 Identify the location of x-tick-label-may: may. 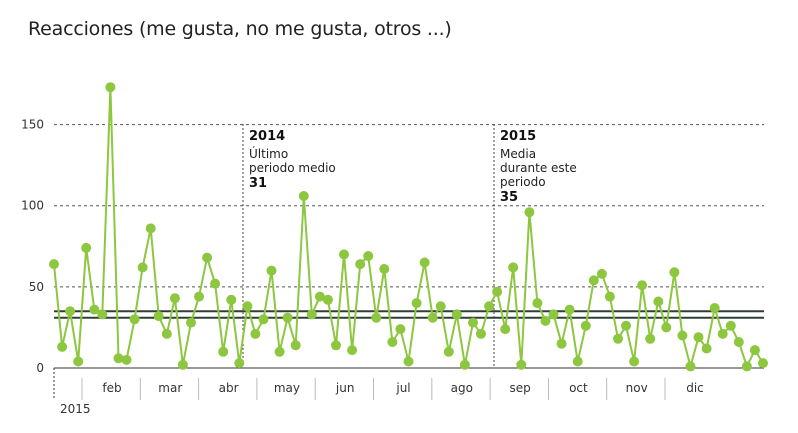
(287, 388).